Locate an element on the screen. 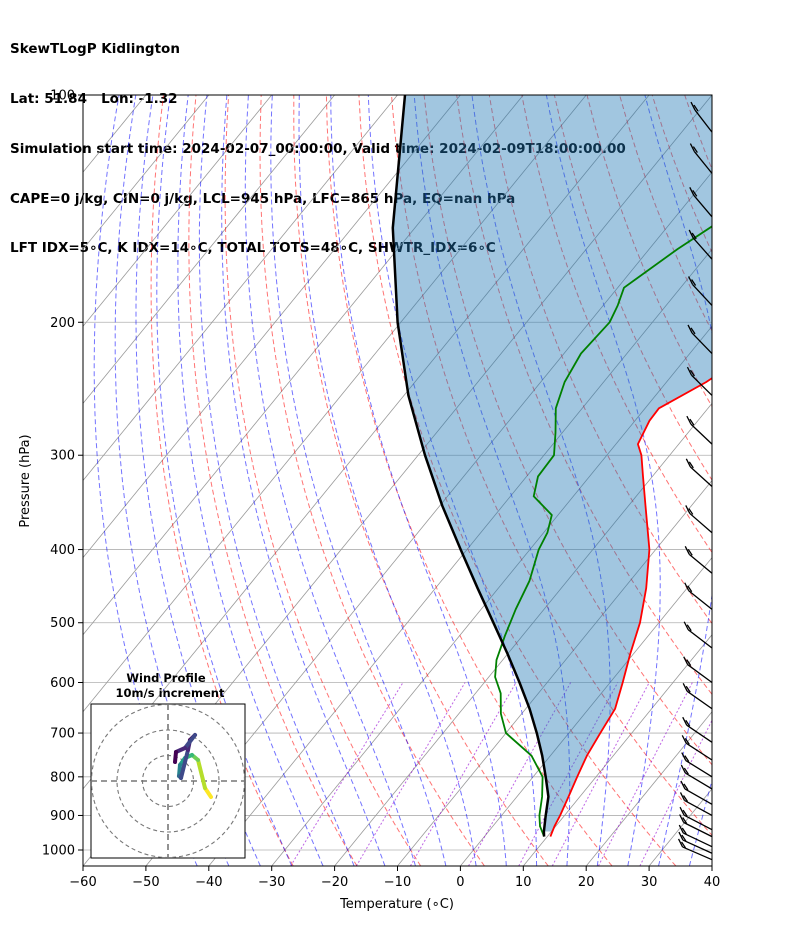  x-tick-label: −20 is located at coordinates (334, 882).